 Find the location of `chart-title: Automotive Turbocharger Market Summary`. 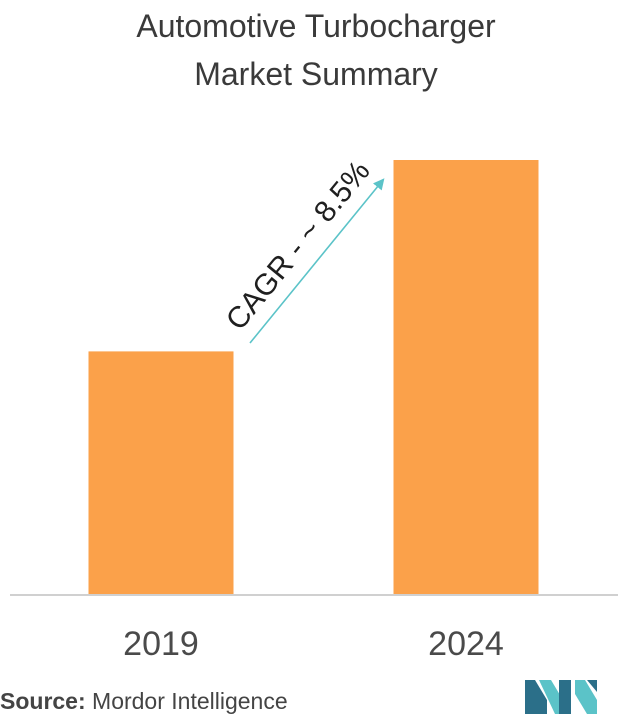

chart-title: Automotive Turbocharger Market Summary is located at coordinates (316, 50).